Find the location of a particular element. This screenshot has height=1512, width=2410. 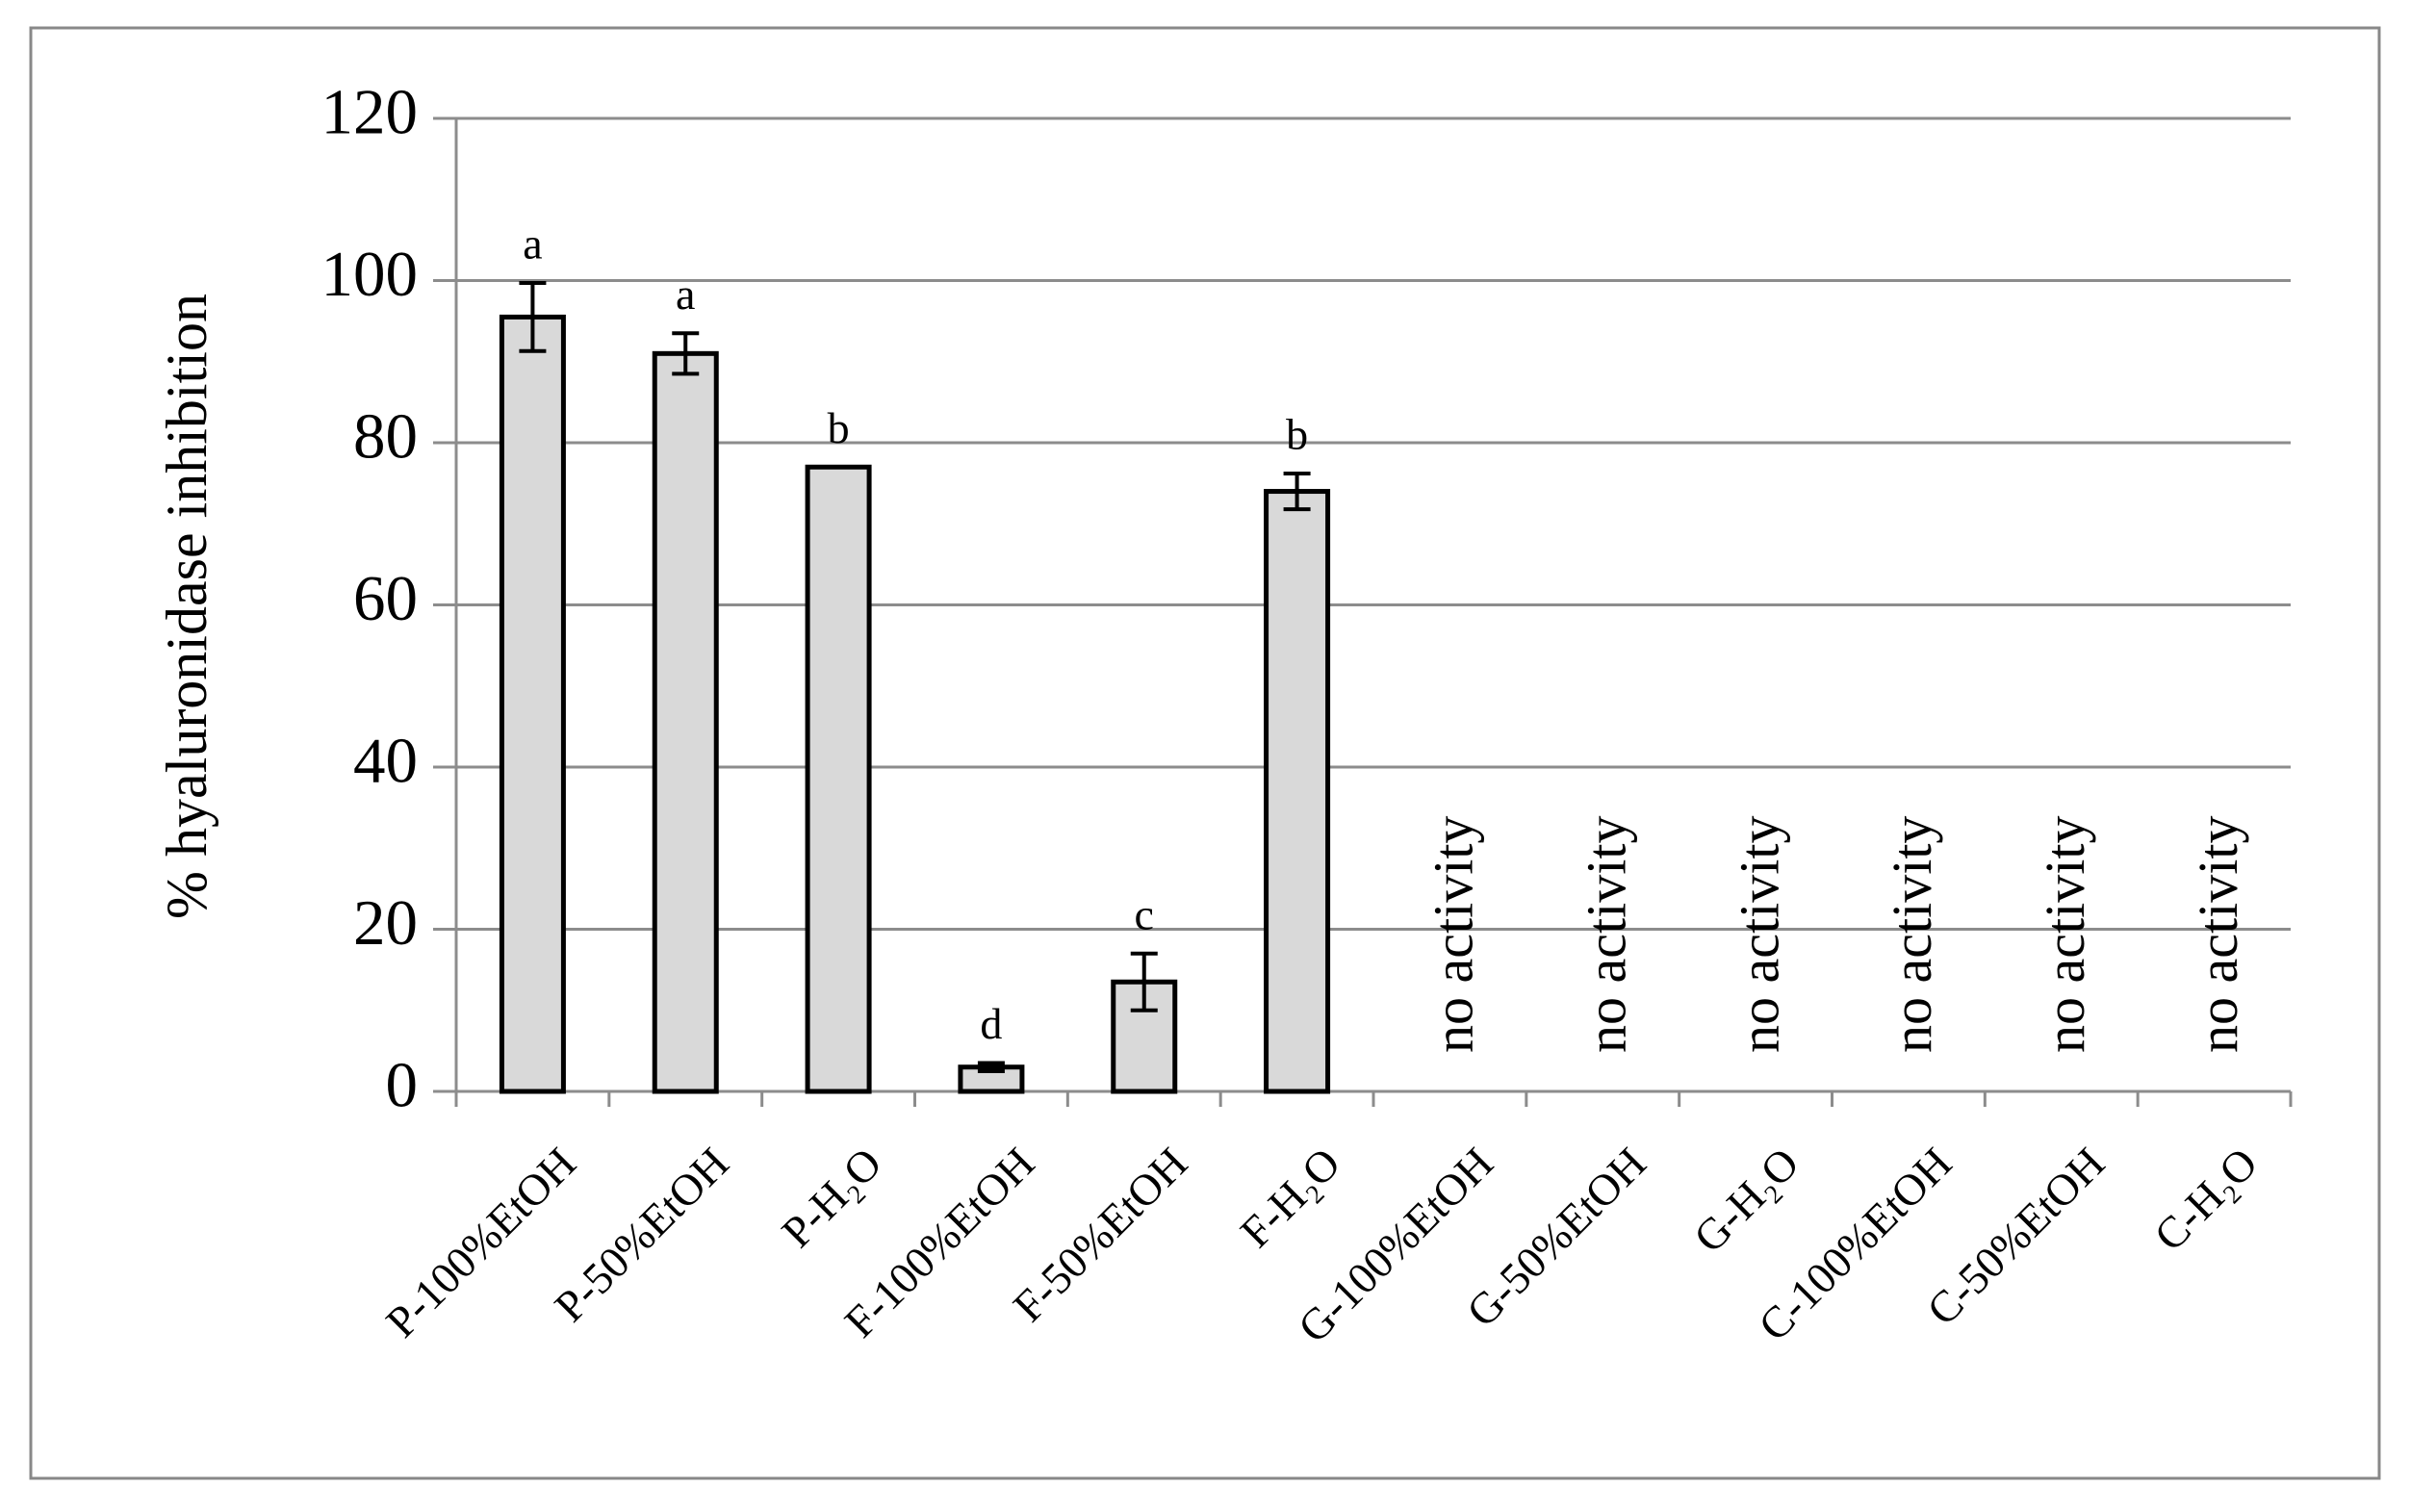

y-tick-label: 60 is located at coordinates (386, 598).